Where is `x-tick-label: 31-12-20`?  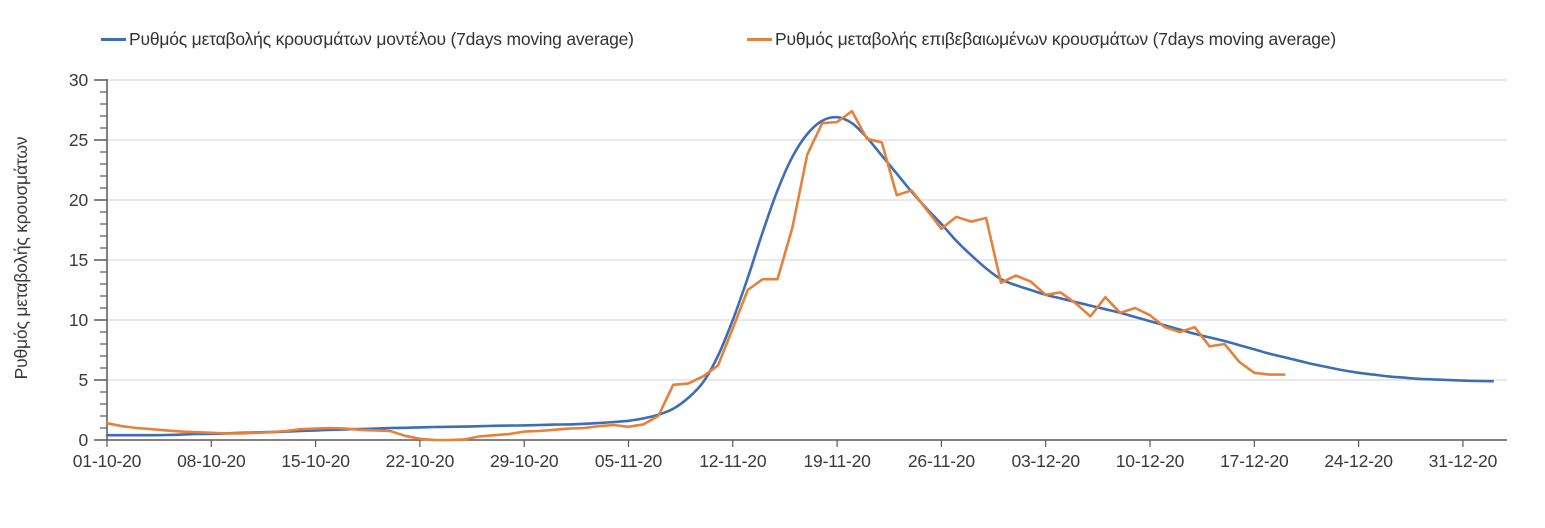 x-tick-label: 31-12-20 is located at coordinates (1463, 461).